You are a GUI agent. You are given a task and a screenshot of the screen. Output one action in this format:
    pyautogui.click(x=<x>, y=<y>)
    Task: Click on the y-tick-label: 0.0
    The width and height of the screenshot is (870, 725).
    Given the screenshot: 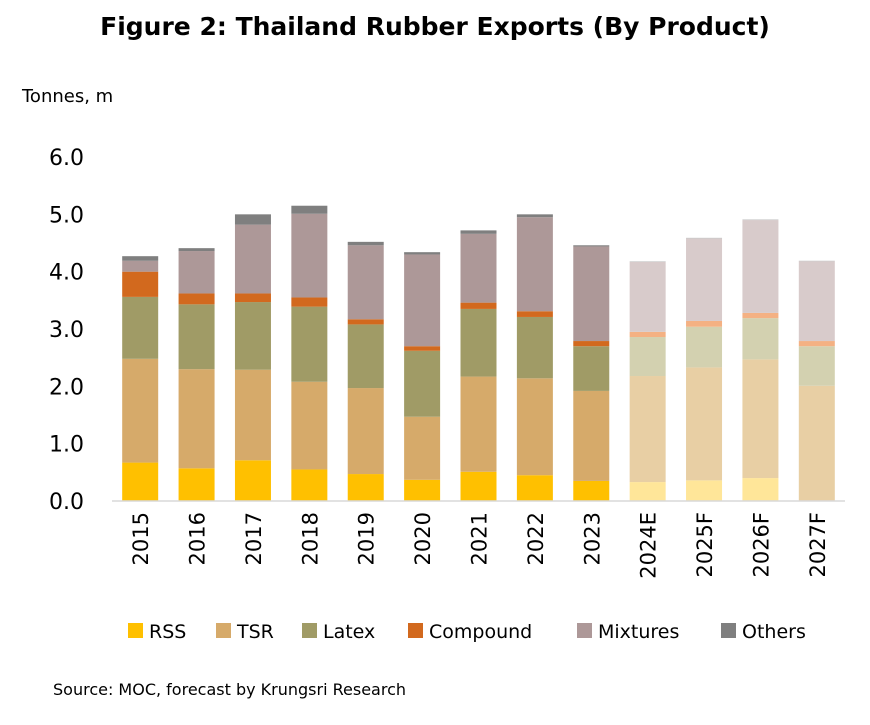 What is the action you would take?
    pyautogui.click(x=66, y=502)
    